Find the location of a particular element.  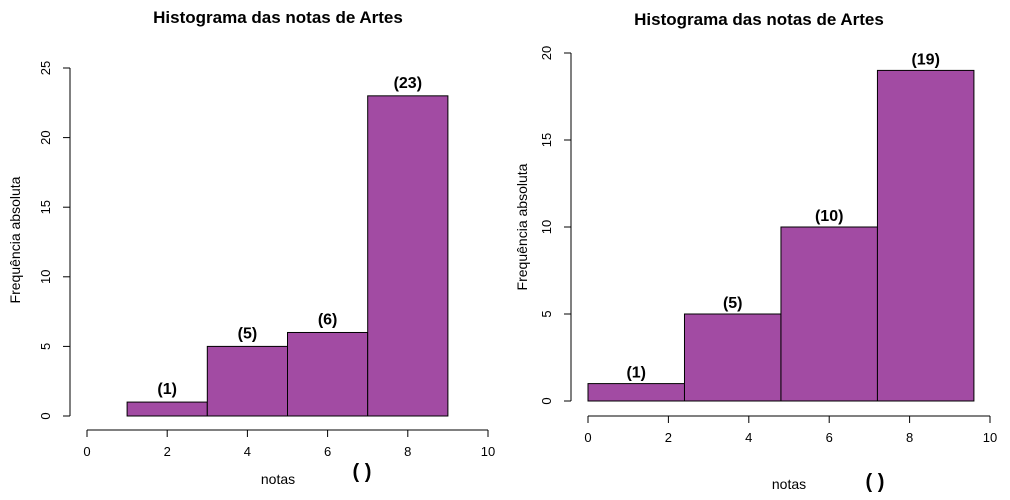

bar-count-label: (6) is located at coordinates (328, 319).